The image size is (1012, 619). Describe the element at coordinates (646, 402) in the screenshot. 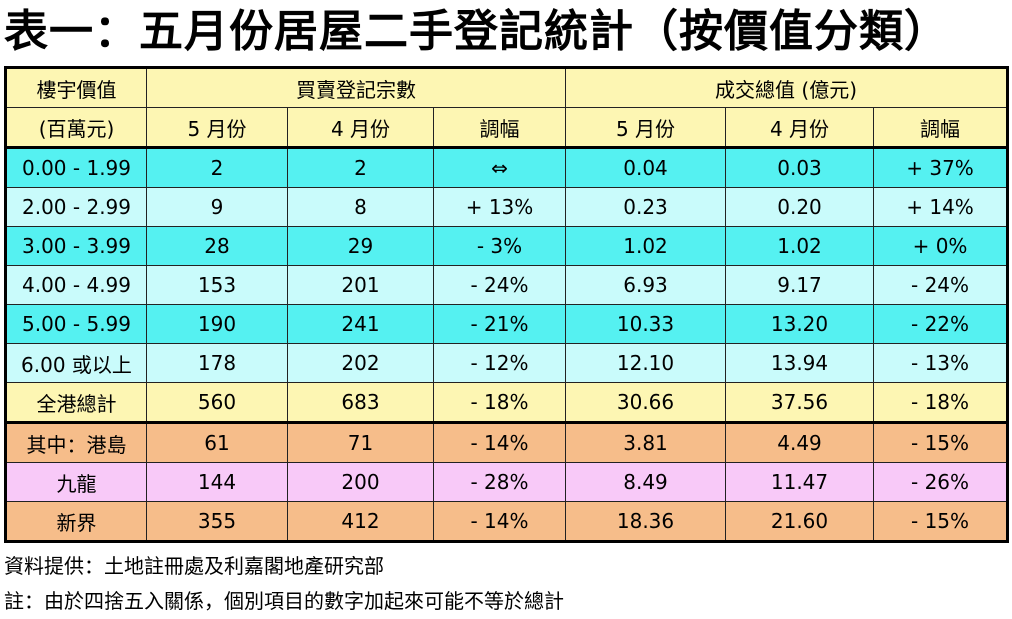

I see `amount-may-cell: 30.66` at that location.